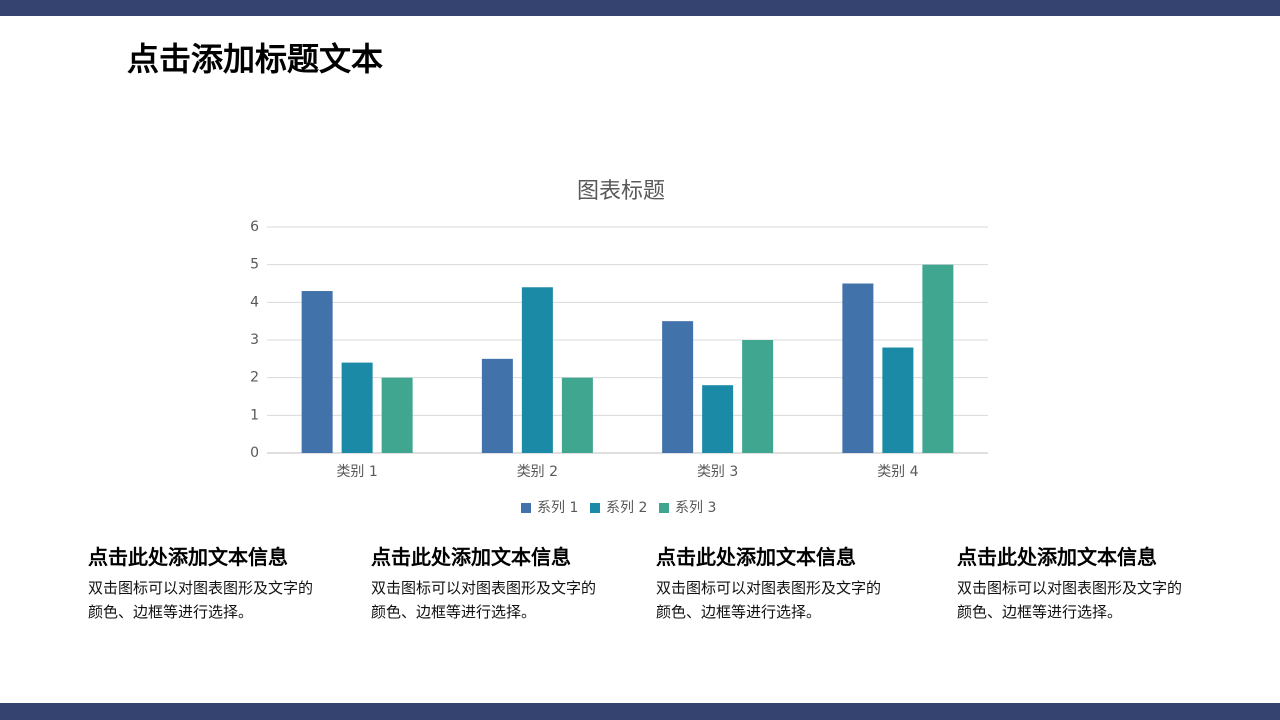 This screenshot has width=1280, height=720. I want to click on y-tick-label: 1, so click(254, 415).